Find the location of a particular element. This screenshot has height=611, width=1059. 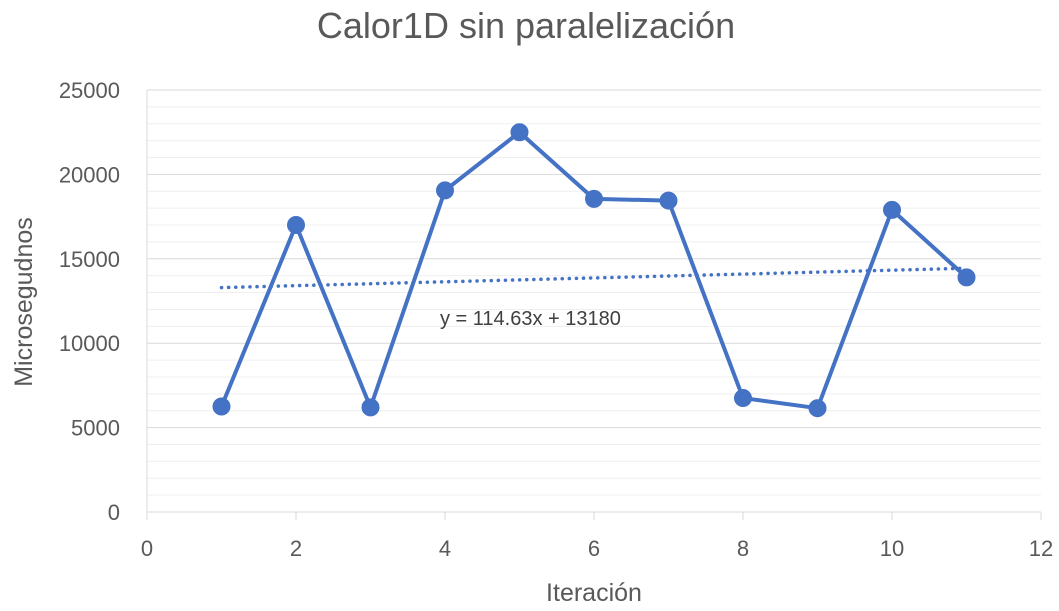

x-tick-label: 4 is located at coordinates (445, 548).